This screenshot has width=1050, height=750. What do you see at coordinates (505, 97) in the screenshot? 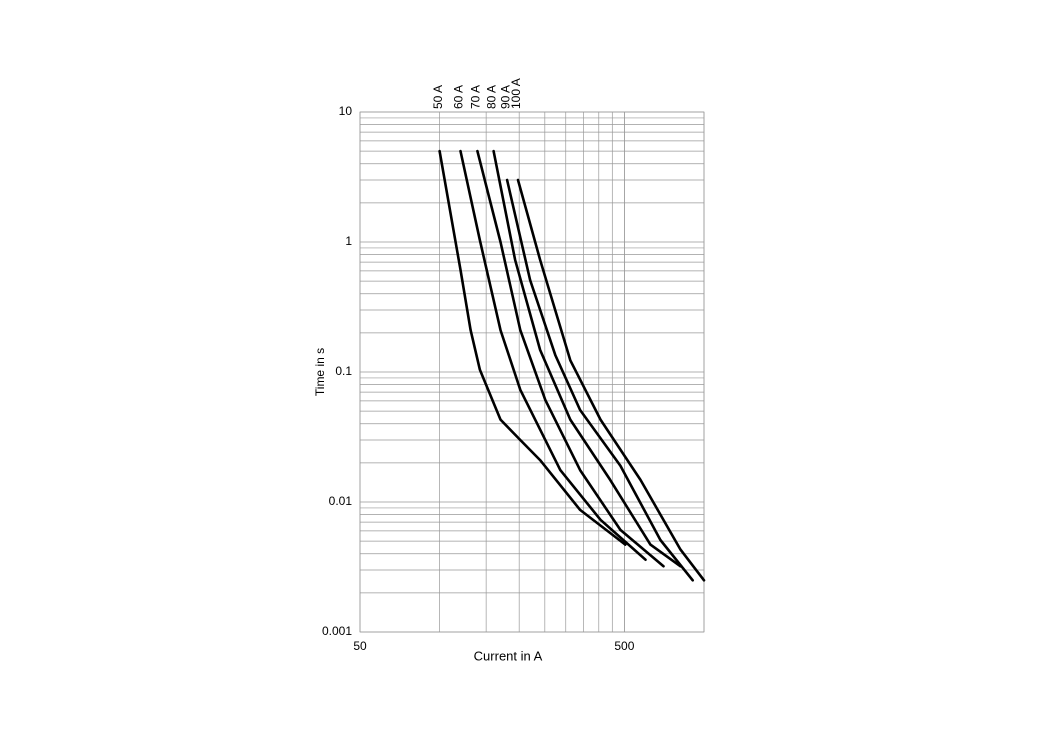
I see `curve-label: 90 A` at bounding box center [505, 97].